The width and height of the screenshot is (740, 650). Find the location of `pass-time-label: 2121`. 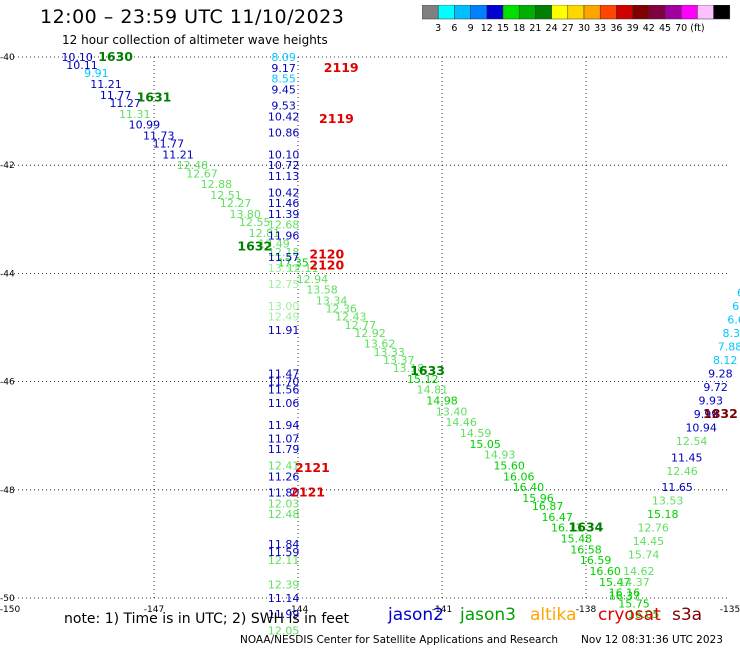

pass-time-label: 2121 is located at coordinates (307, 492).